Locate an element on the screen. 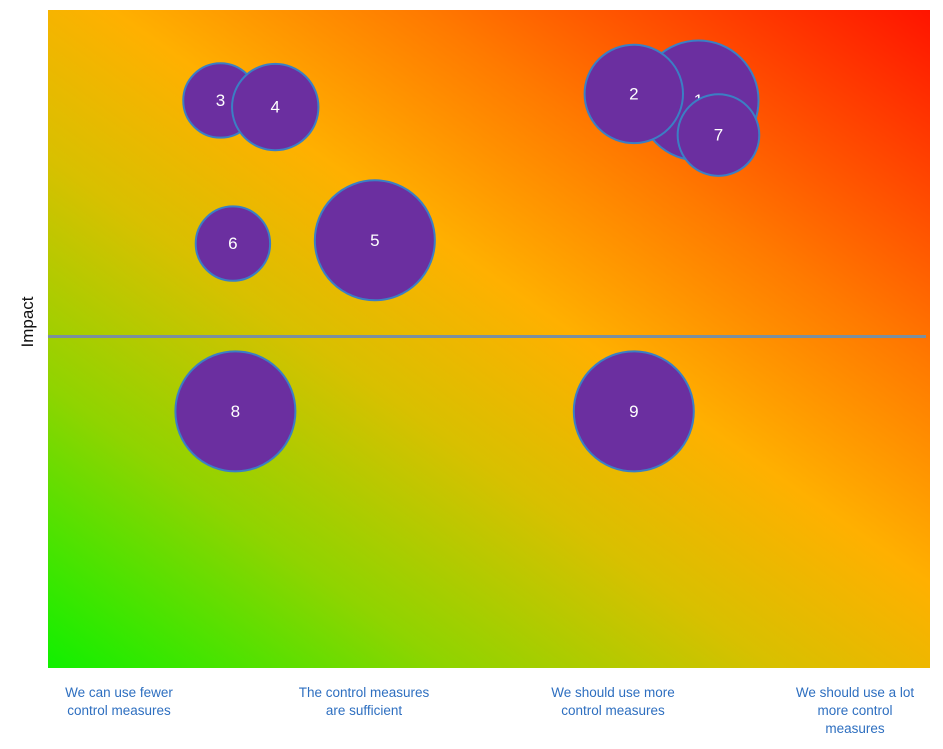 The image size is (943, 749). x-tick-label-more: We should use more control measures is located at coordinates (613, 701).